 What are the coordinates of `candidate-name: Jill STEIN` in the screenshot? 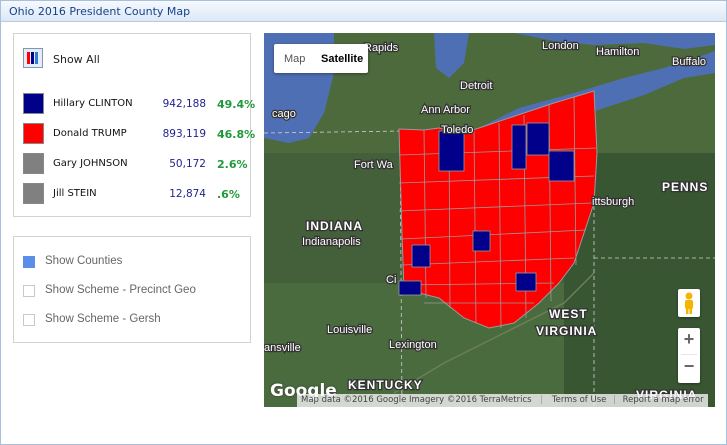 It's located at (75, 193).